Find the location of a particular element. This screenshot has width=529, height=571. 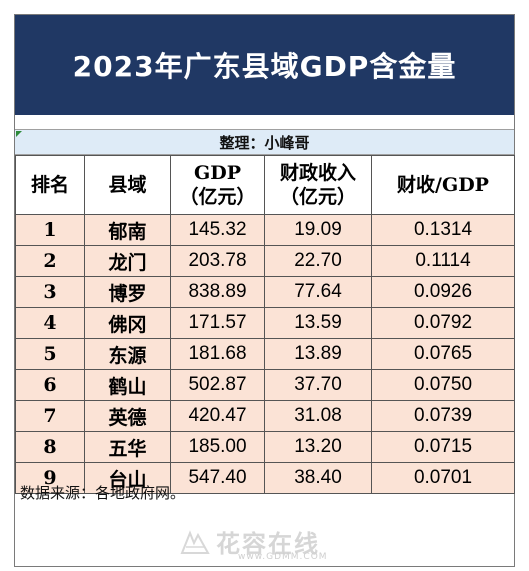

header-row: 排名 县域 GDP （亿元） 财政收入 （亿元） 财收/GDP is located at coordinates (265, 185).